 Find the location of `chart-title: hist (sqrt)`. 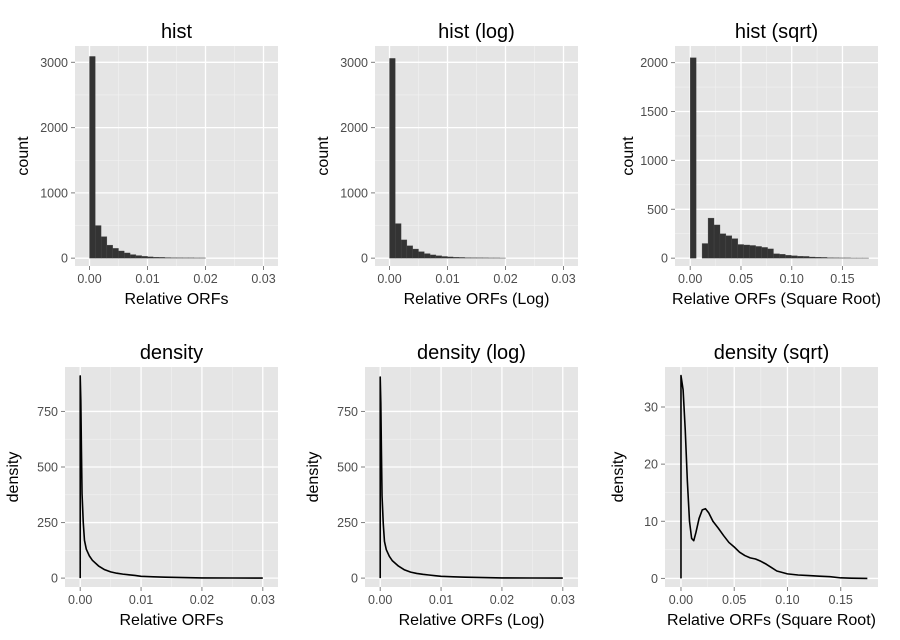

chart-title: hist (sqrt) is located at coordinates (776, 32).